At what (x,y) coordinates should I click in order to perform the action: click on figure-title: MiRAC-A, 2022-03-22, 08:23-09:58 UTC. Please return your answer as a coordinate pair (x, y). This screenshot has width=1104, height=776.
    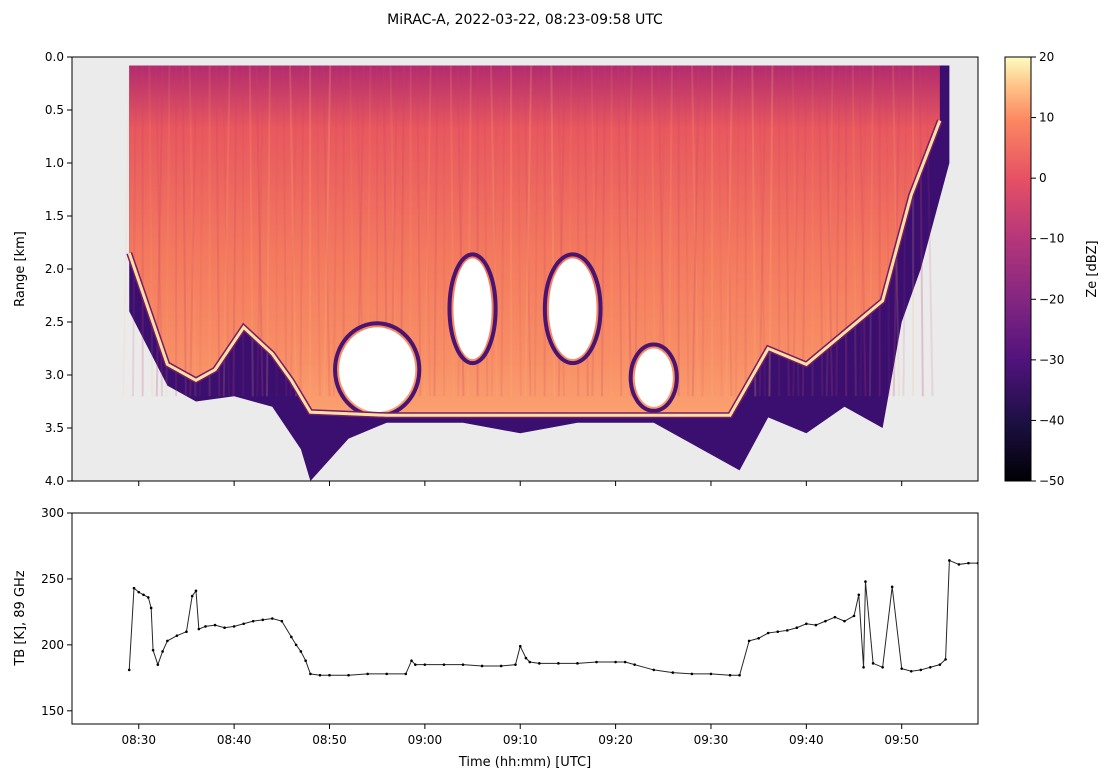
    Looking at the image, I should click on (525, 20).